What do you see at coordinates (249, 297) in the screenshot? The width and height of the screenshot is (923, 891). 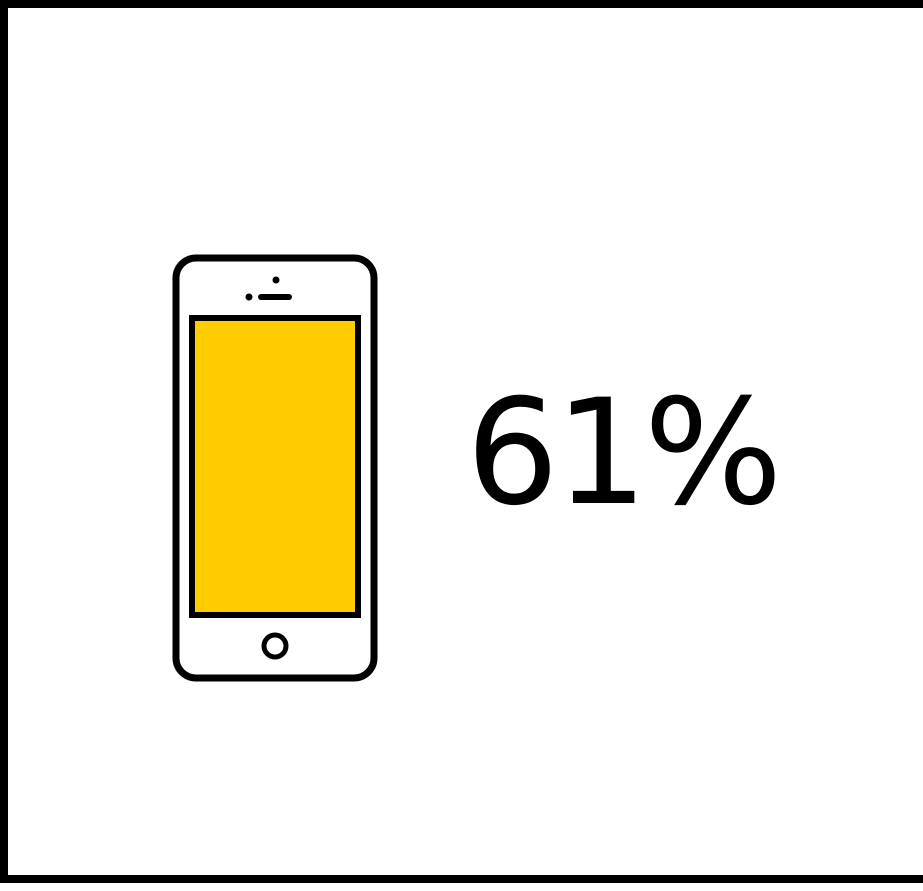 I see `phone-sensor` at bounding box center [249, 297].